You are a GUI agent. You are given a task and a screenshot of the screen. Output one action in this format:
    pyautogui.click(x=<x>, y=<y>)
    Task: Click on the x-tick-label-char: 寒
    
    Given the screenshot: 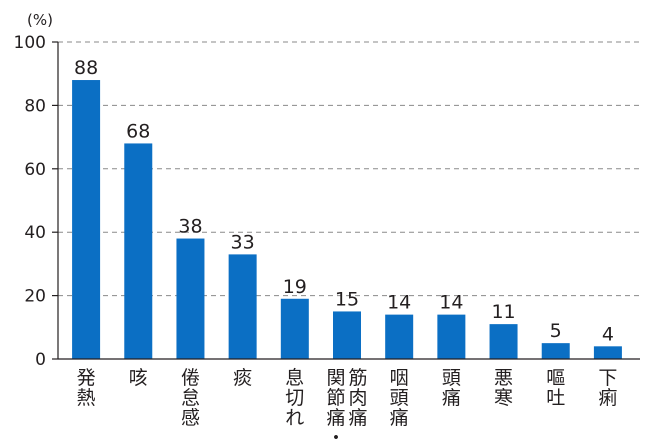 What is the action you would take?
    pyautogui.click(x=503, y=398)
    